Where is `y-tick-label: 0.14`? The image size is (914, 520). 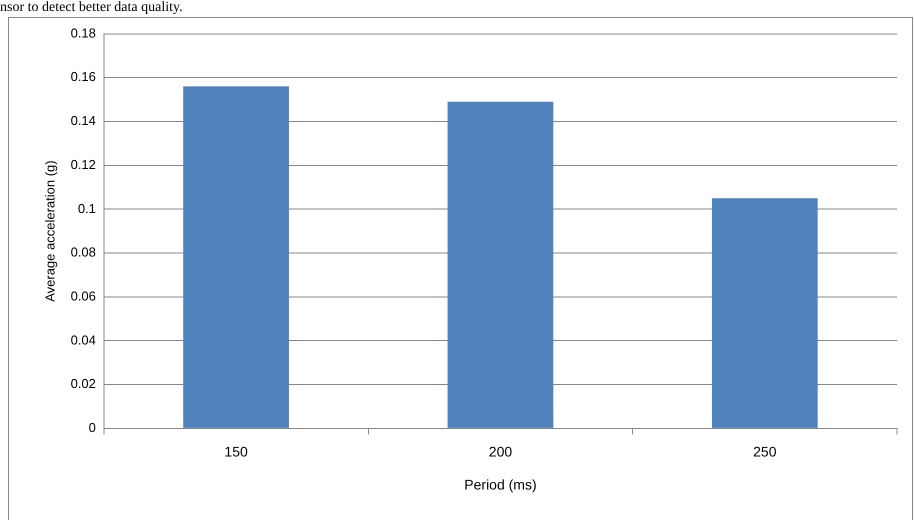 y-tick-label: 0.14 is located at coordinates (83, 120).